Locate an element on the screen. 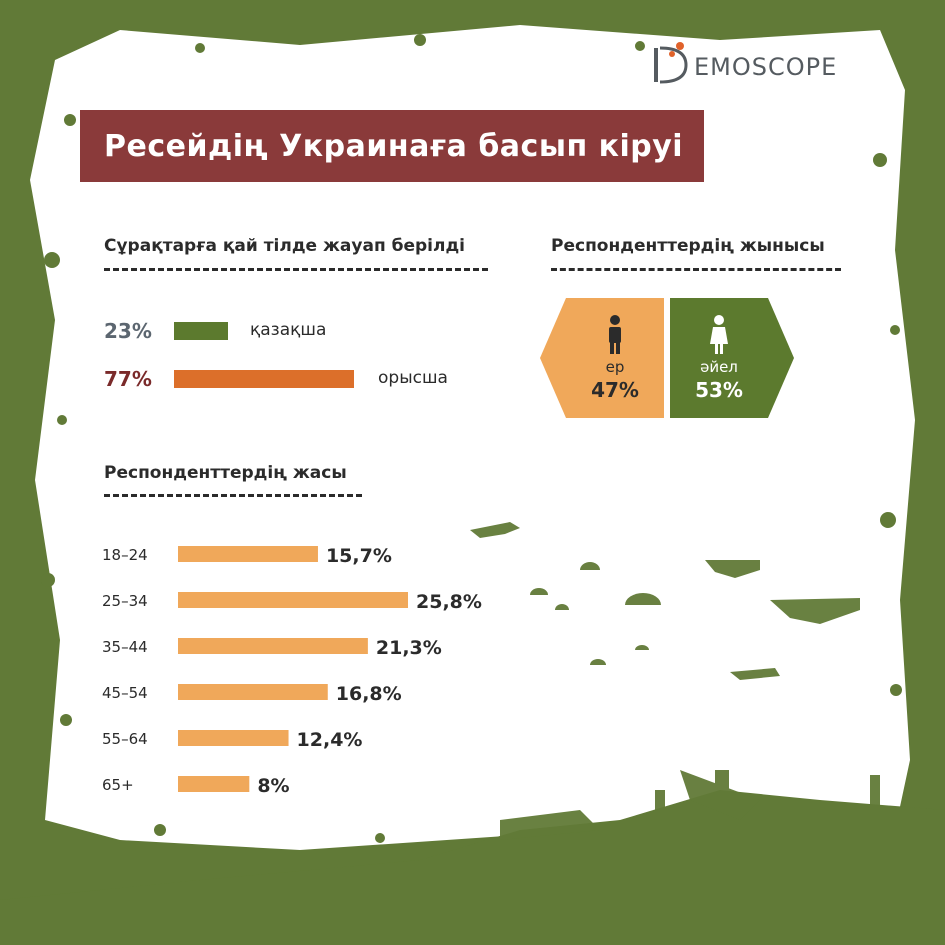  page-title-banner: Ресейдің Украинаға басып кіруі is located at coordinates (392, 146).